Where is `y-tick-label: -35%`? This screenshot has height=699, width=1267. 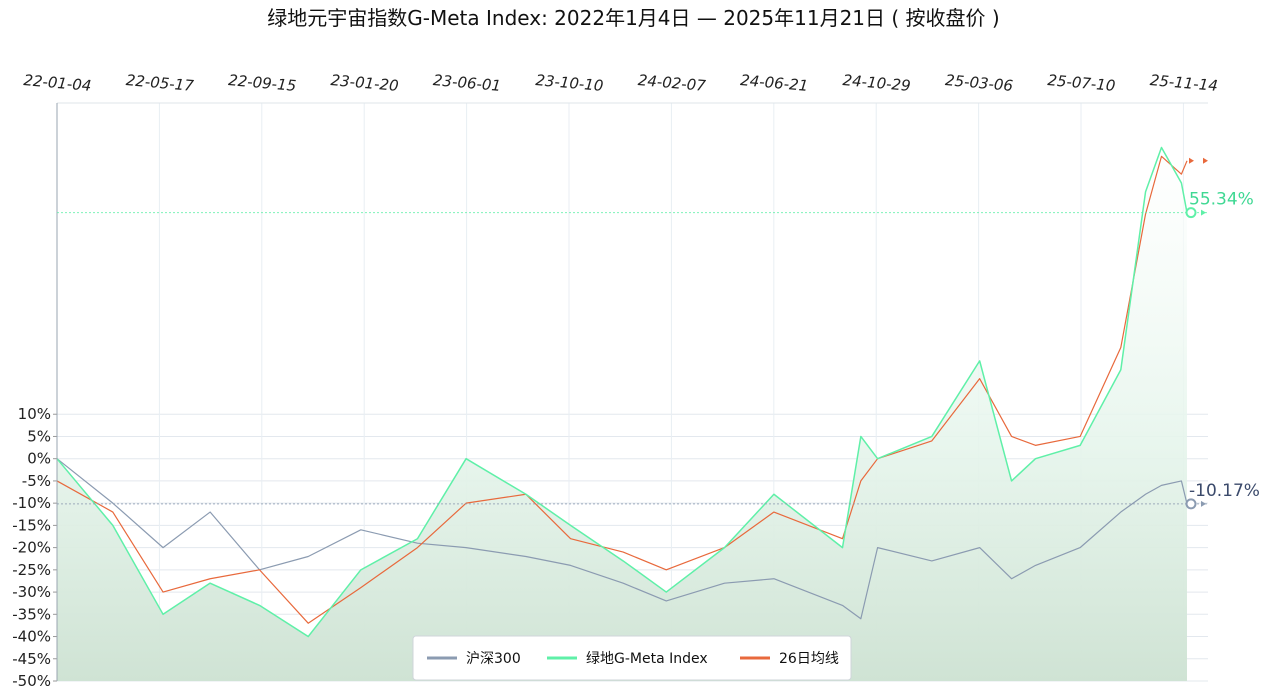
y-tick-label: -35% is located at coordinates (31, 614).